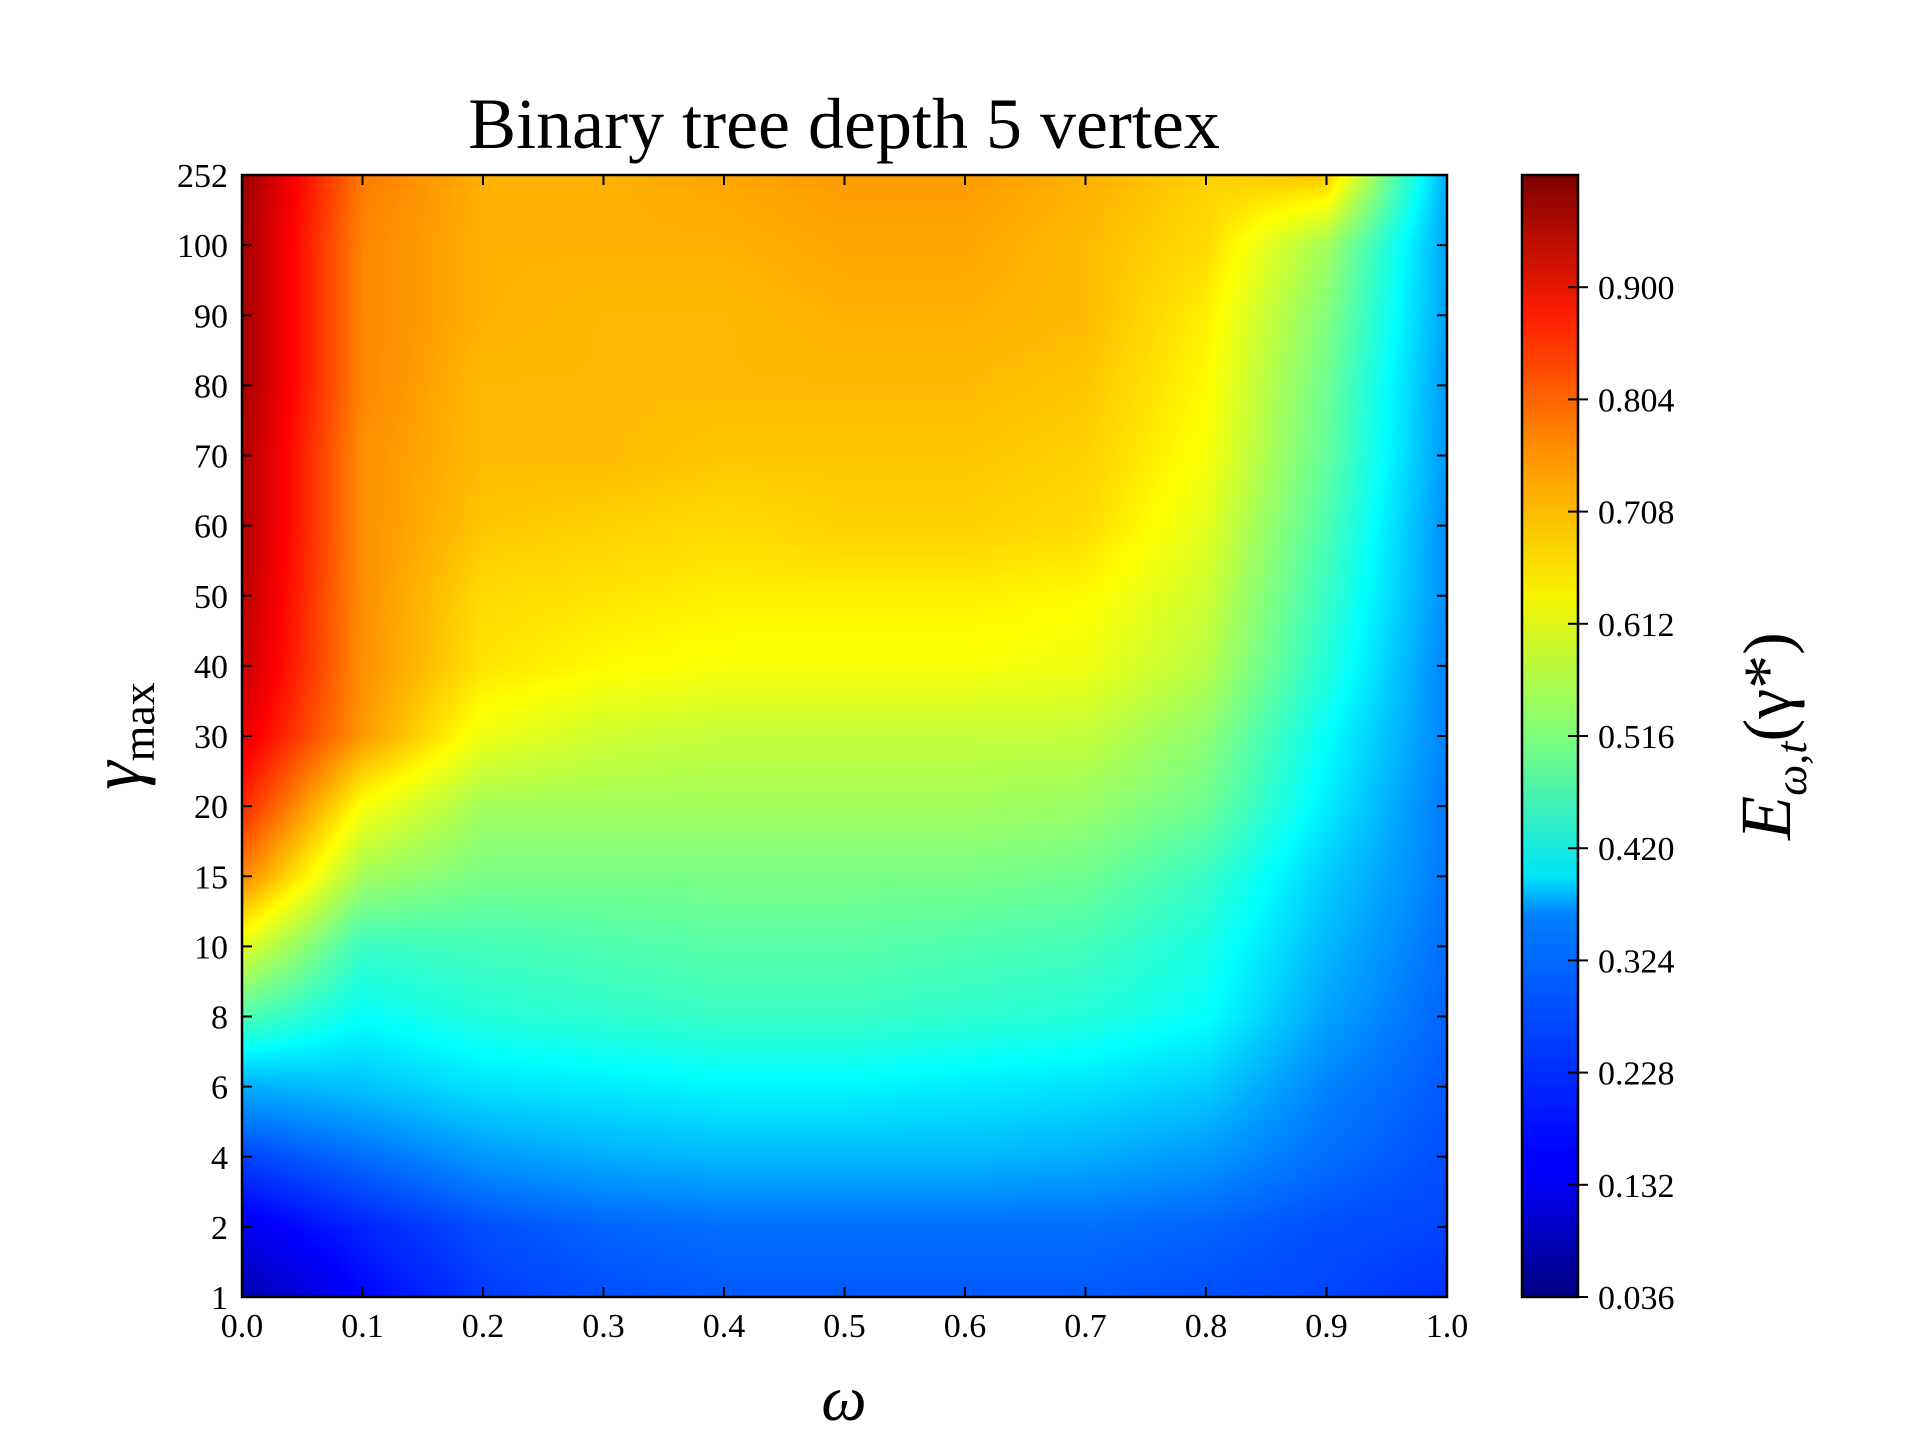 The width and height of the screenshot is (1920, 1440). I want to click on x-tick-label: 0.8, so click(1206, 1326).